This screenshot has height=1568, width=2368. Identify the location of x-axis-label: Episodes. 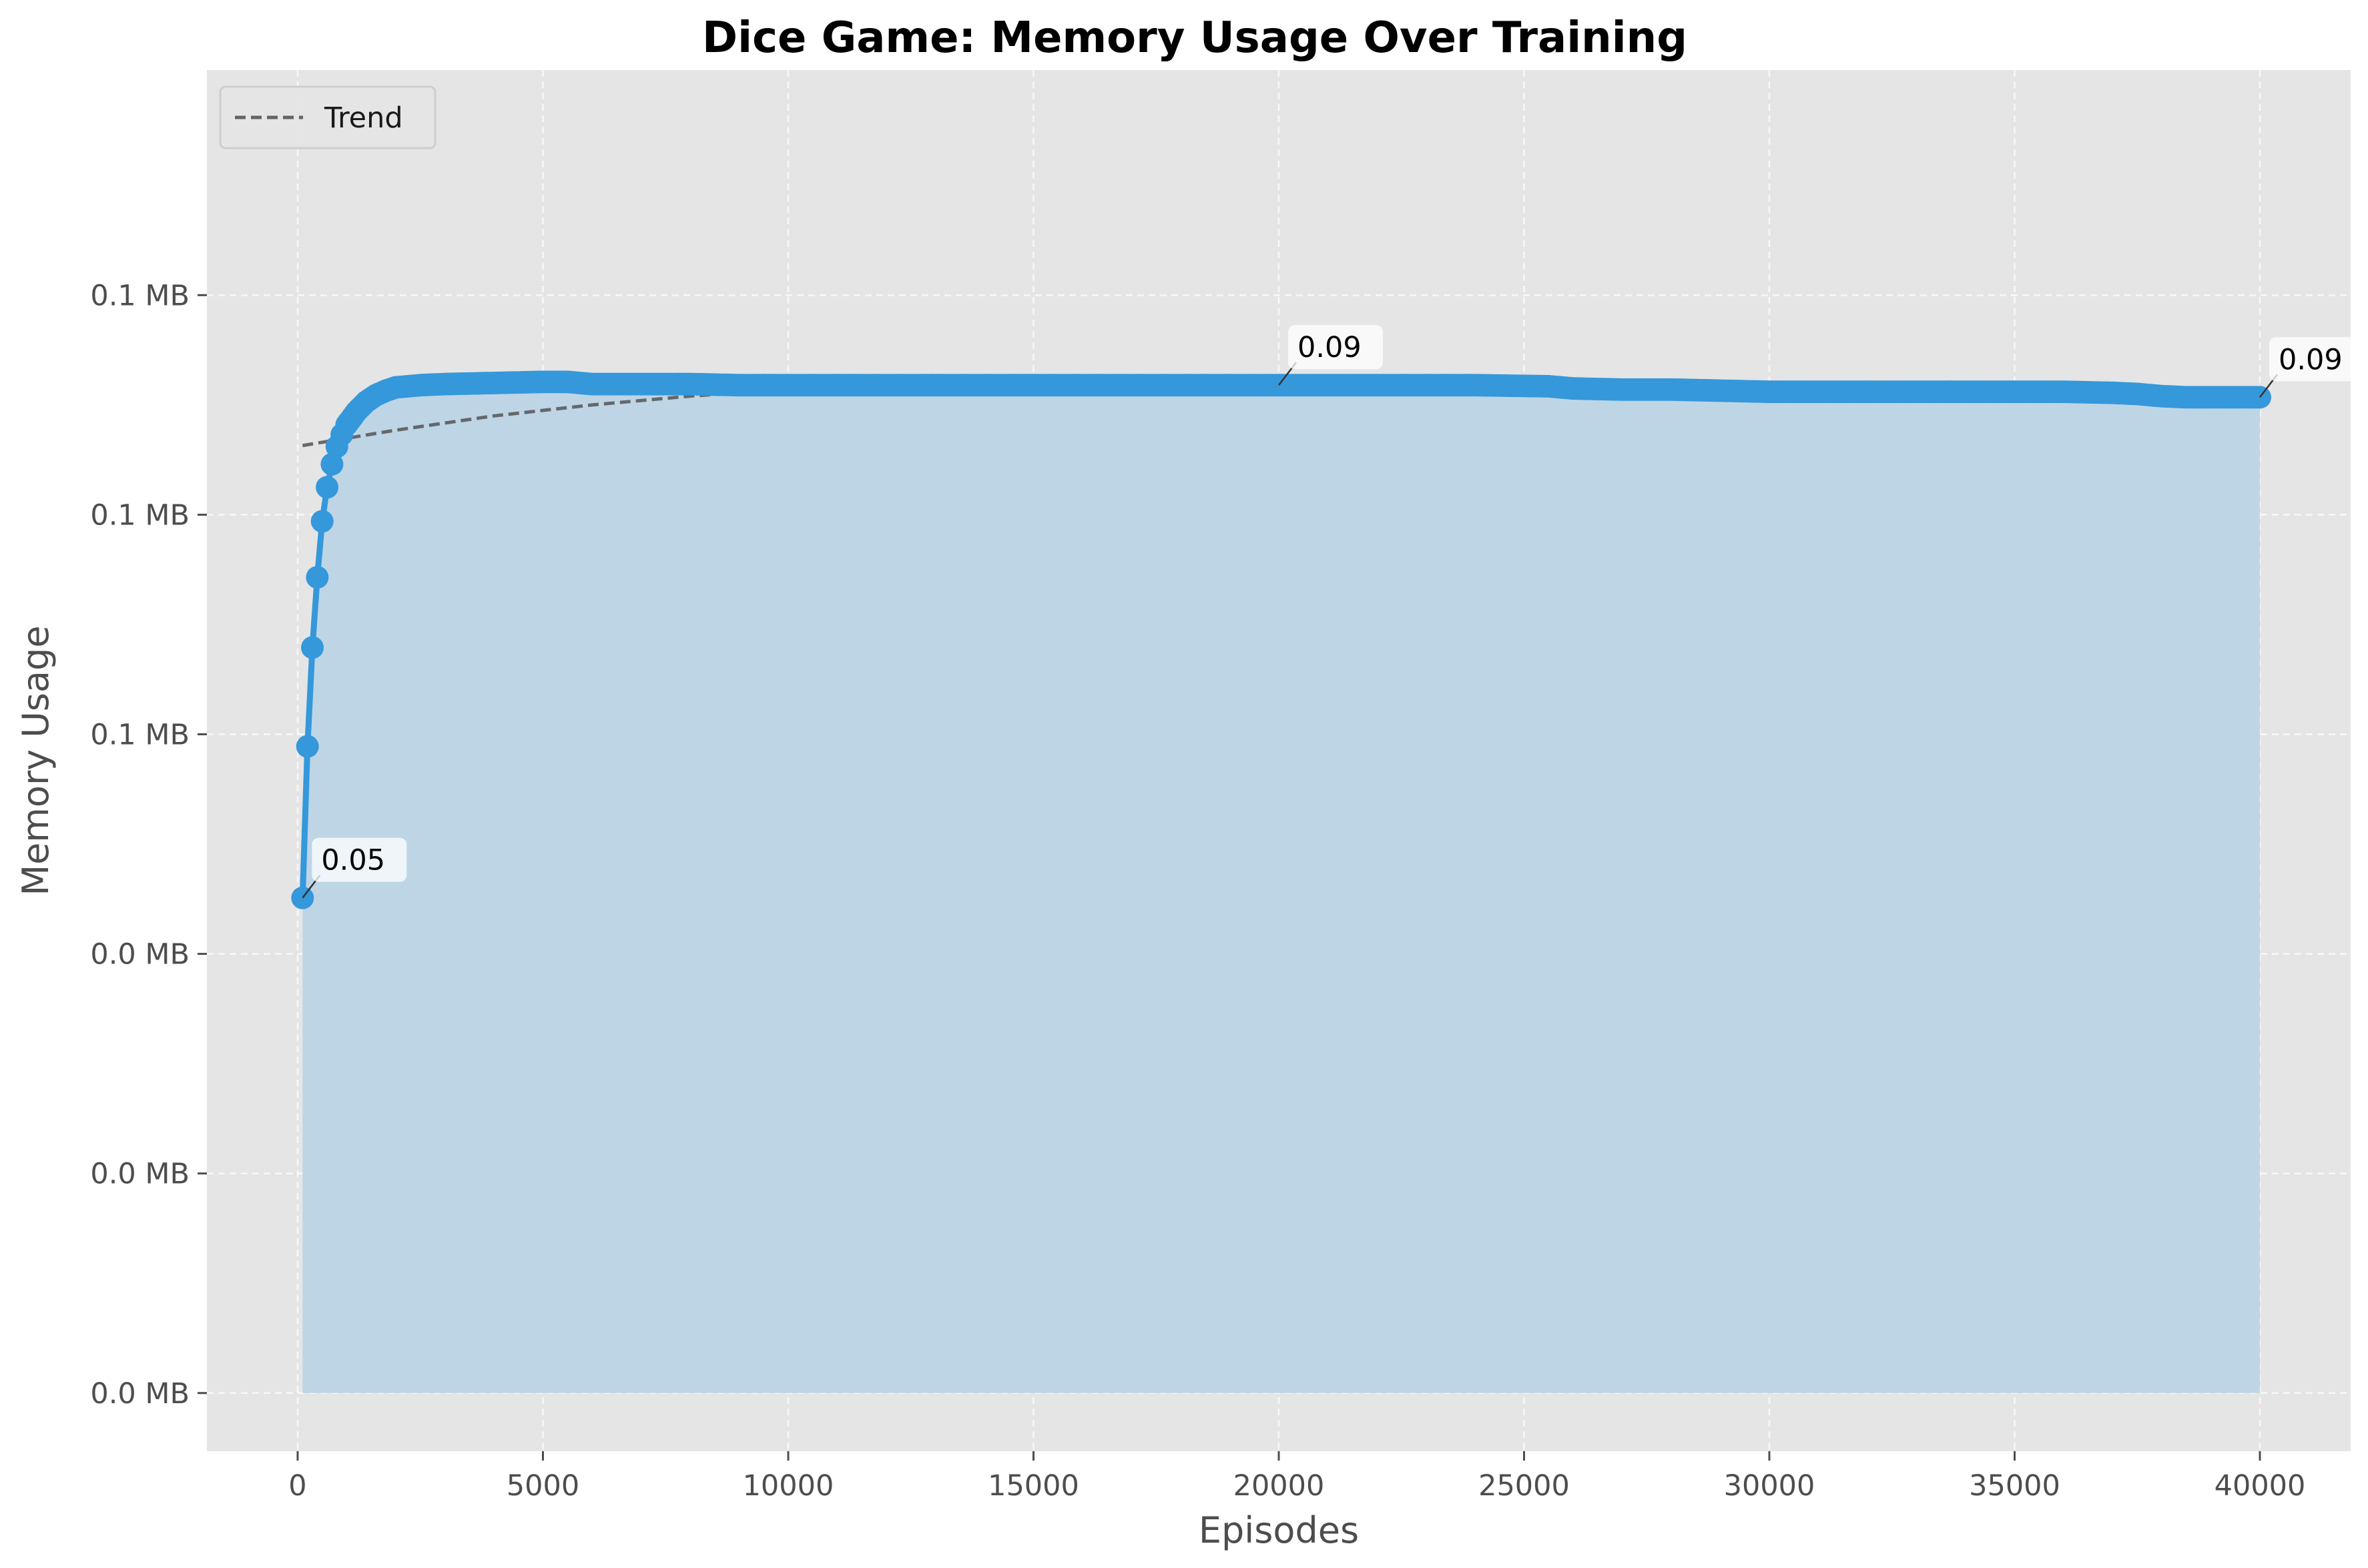
(1279, 1530).